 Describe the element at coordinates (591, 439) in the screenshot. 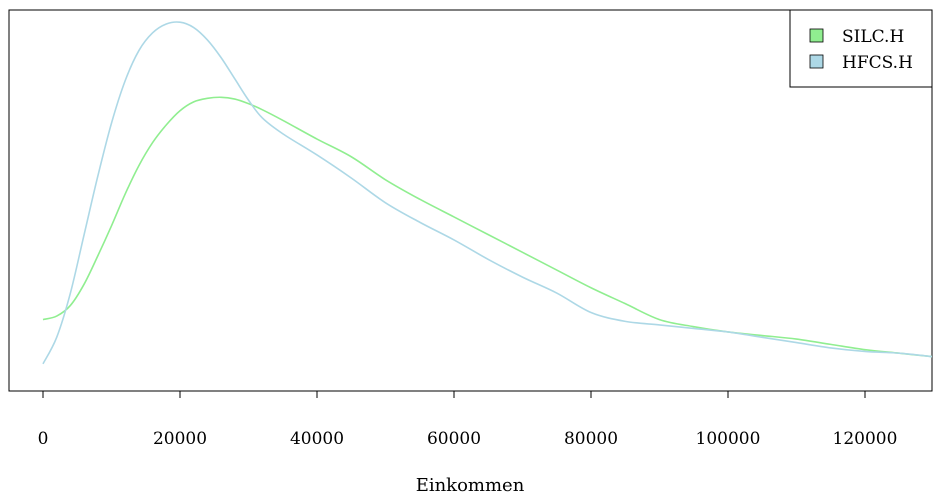

I see `x-tick-label: 80000` at that location.